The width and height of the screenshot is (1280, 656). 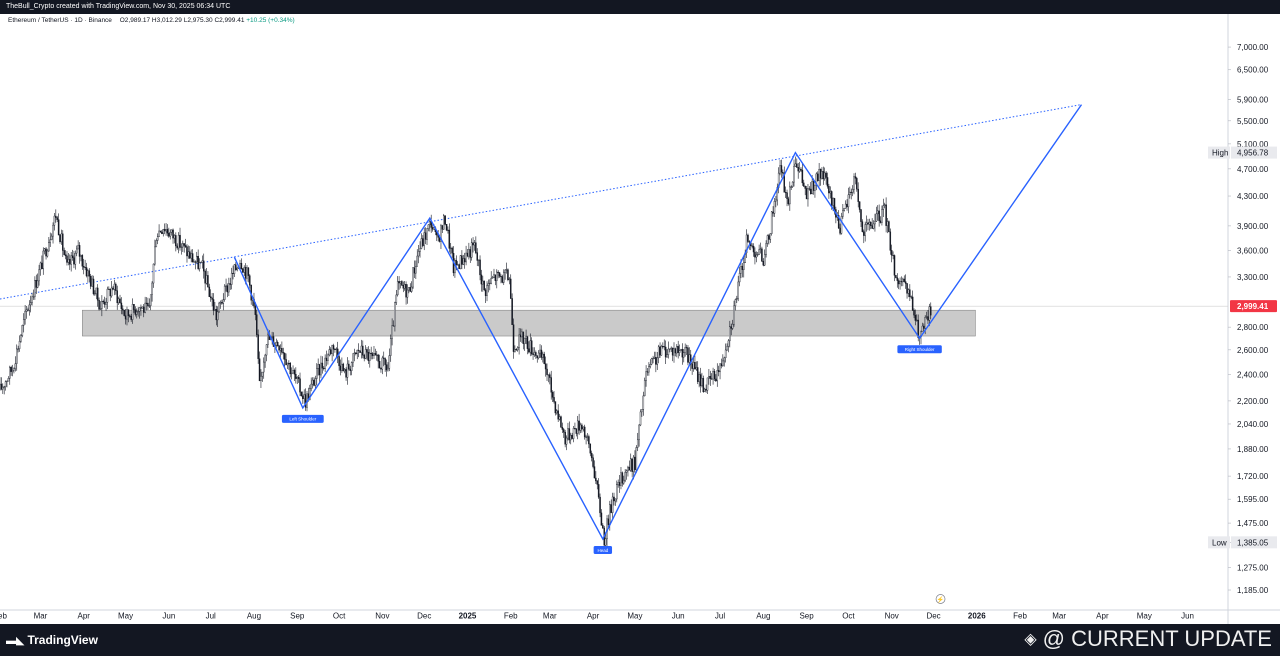 I want to click on tradingview-logo: ▬◣ TradingView, so click(x=52, y=640).